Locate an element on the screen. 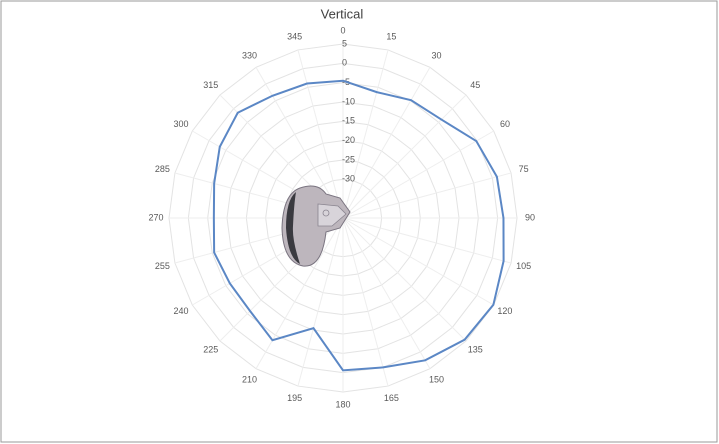  angle-label: 60 is located at coordinates (505, 124).